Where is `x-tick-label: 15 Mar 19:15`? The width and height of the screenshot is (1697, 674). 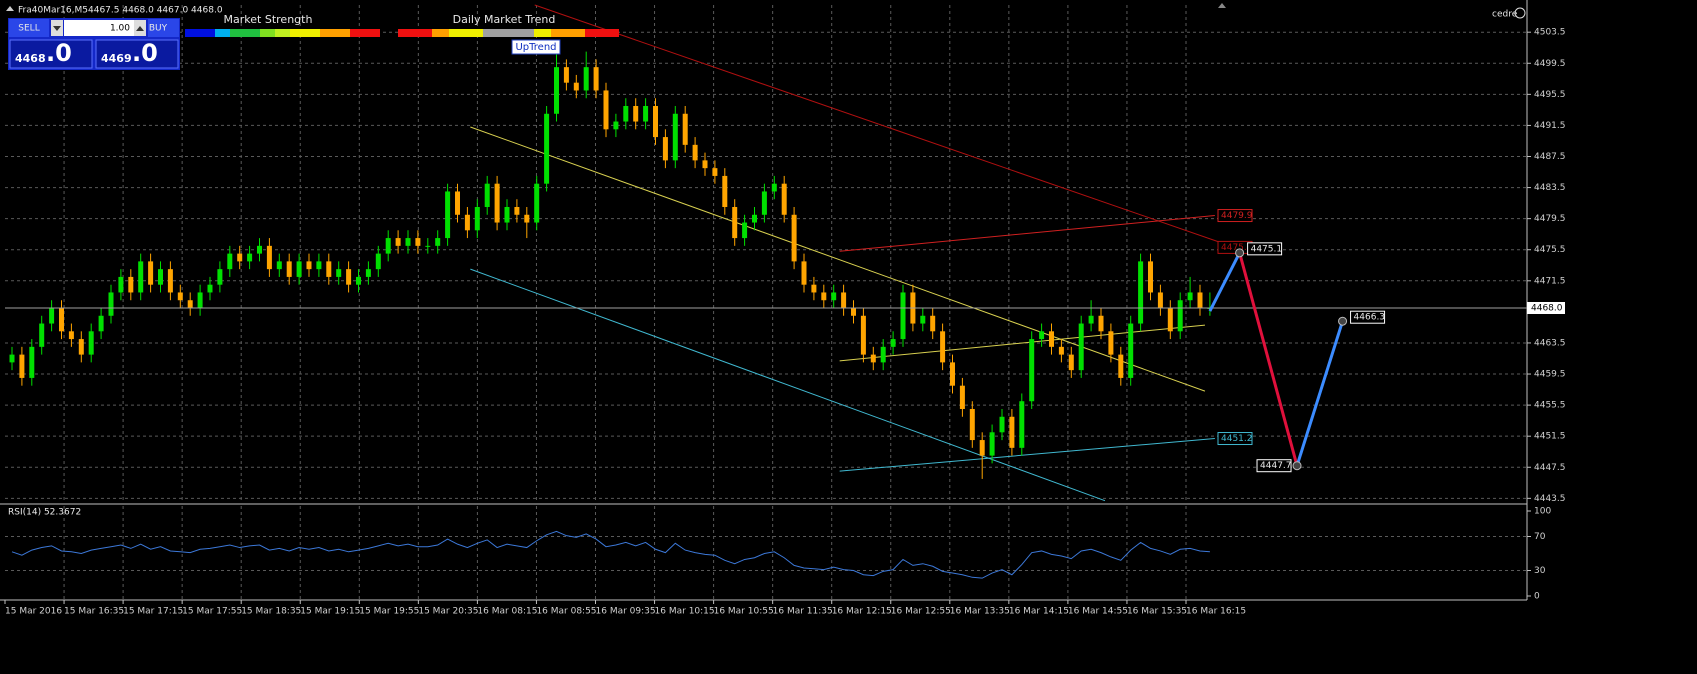
x-tick-label: 15 Mar 19:15 is located at coordinates (330, 612).